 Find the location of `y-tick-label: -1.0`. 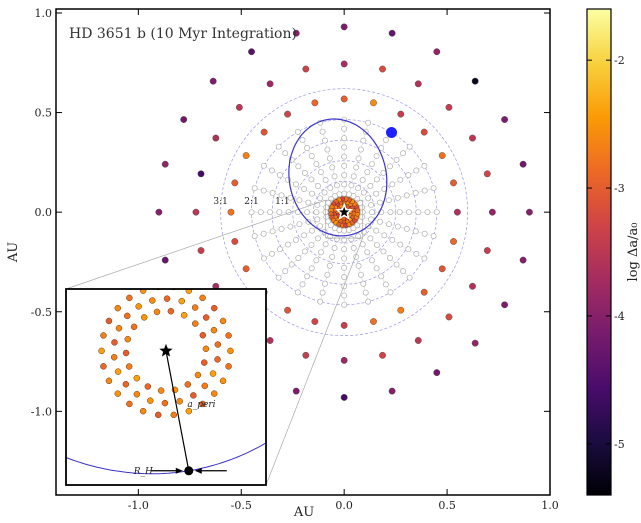

y-tick-label: -1.0 is located at coordinates (41, 411).